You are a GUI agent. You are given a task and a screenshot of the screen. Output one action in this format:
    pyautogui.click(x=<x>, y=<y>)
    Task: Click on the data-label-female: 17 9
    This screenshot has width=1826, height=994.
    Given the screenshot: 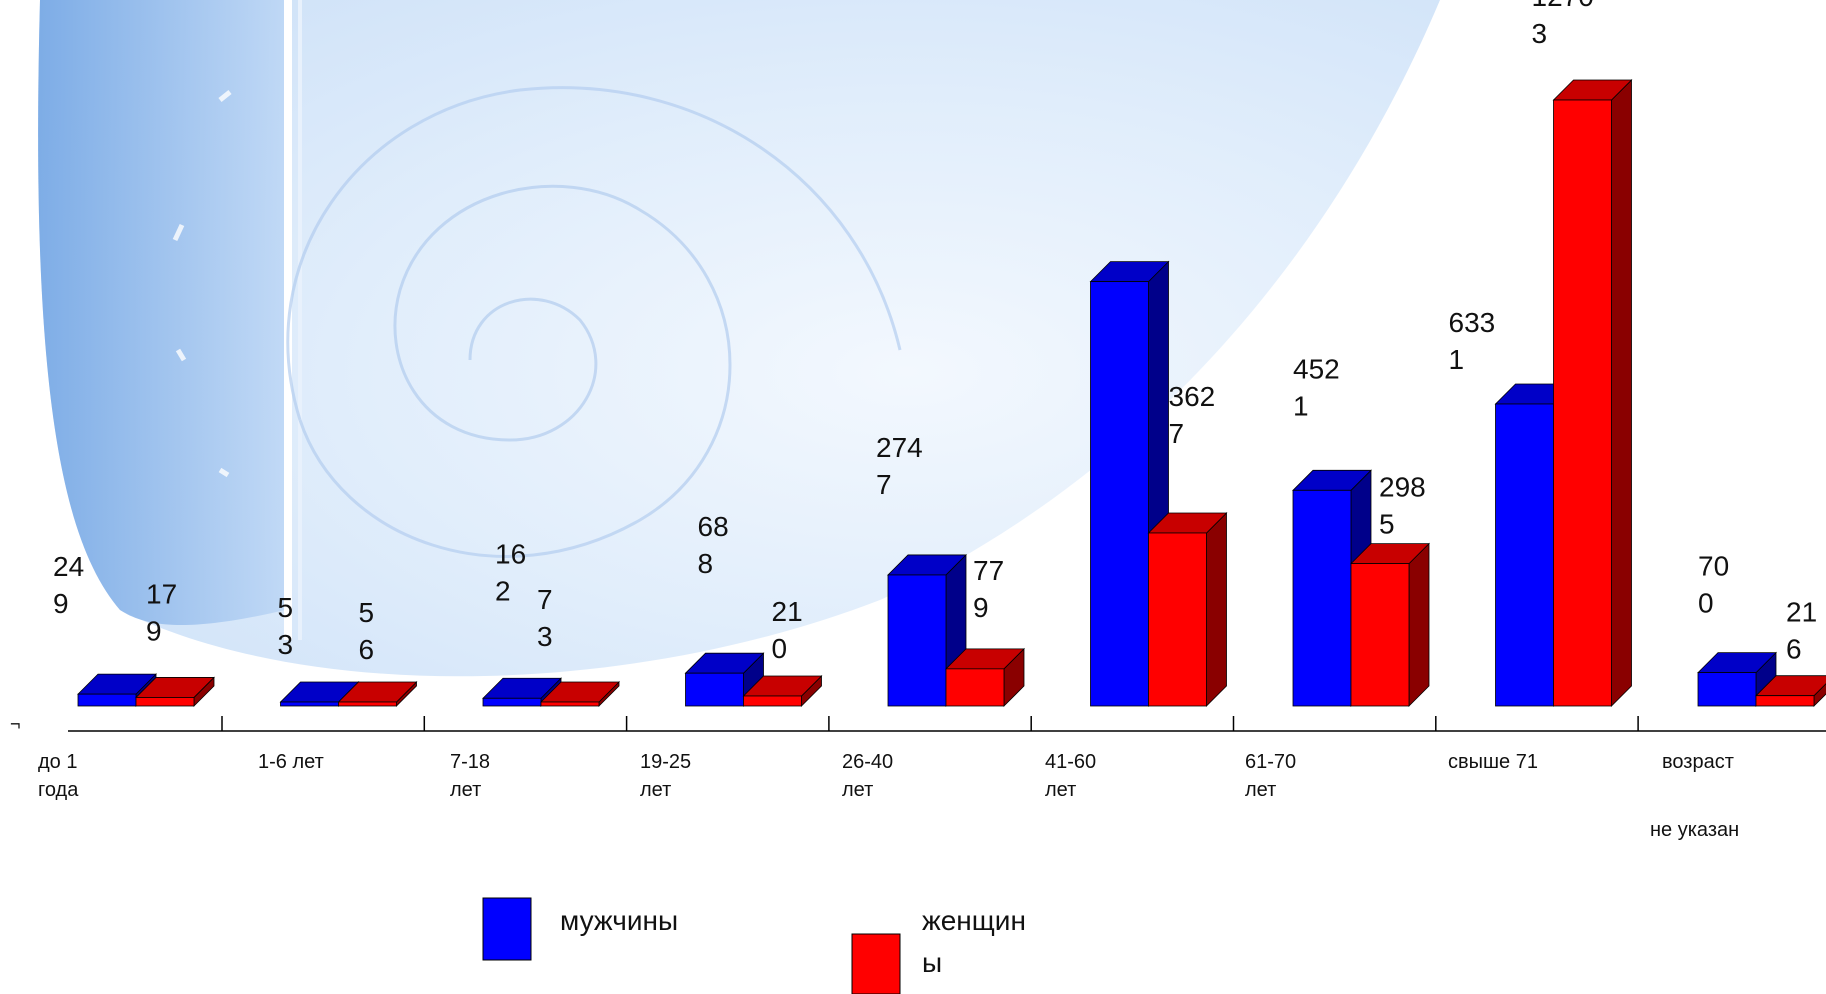 What is the action you would take?
    pyautogui.click(x=161, y=612)
    